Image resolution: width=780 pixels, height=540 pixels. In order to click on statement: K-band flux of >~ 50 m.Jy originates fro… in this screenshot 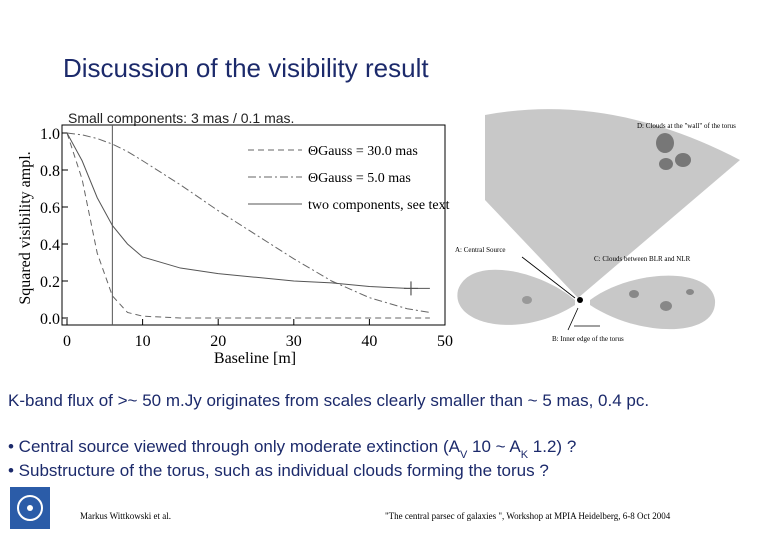, I will do `click(328, 400)`.